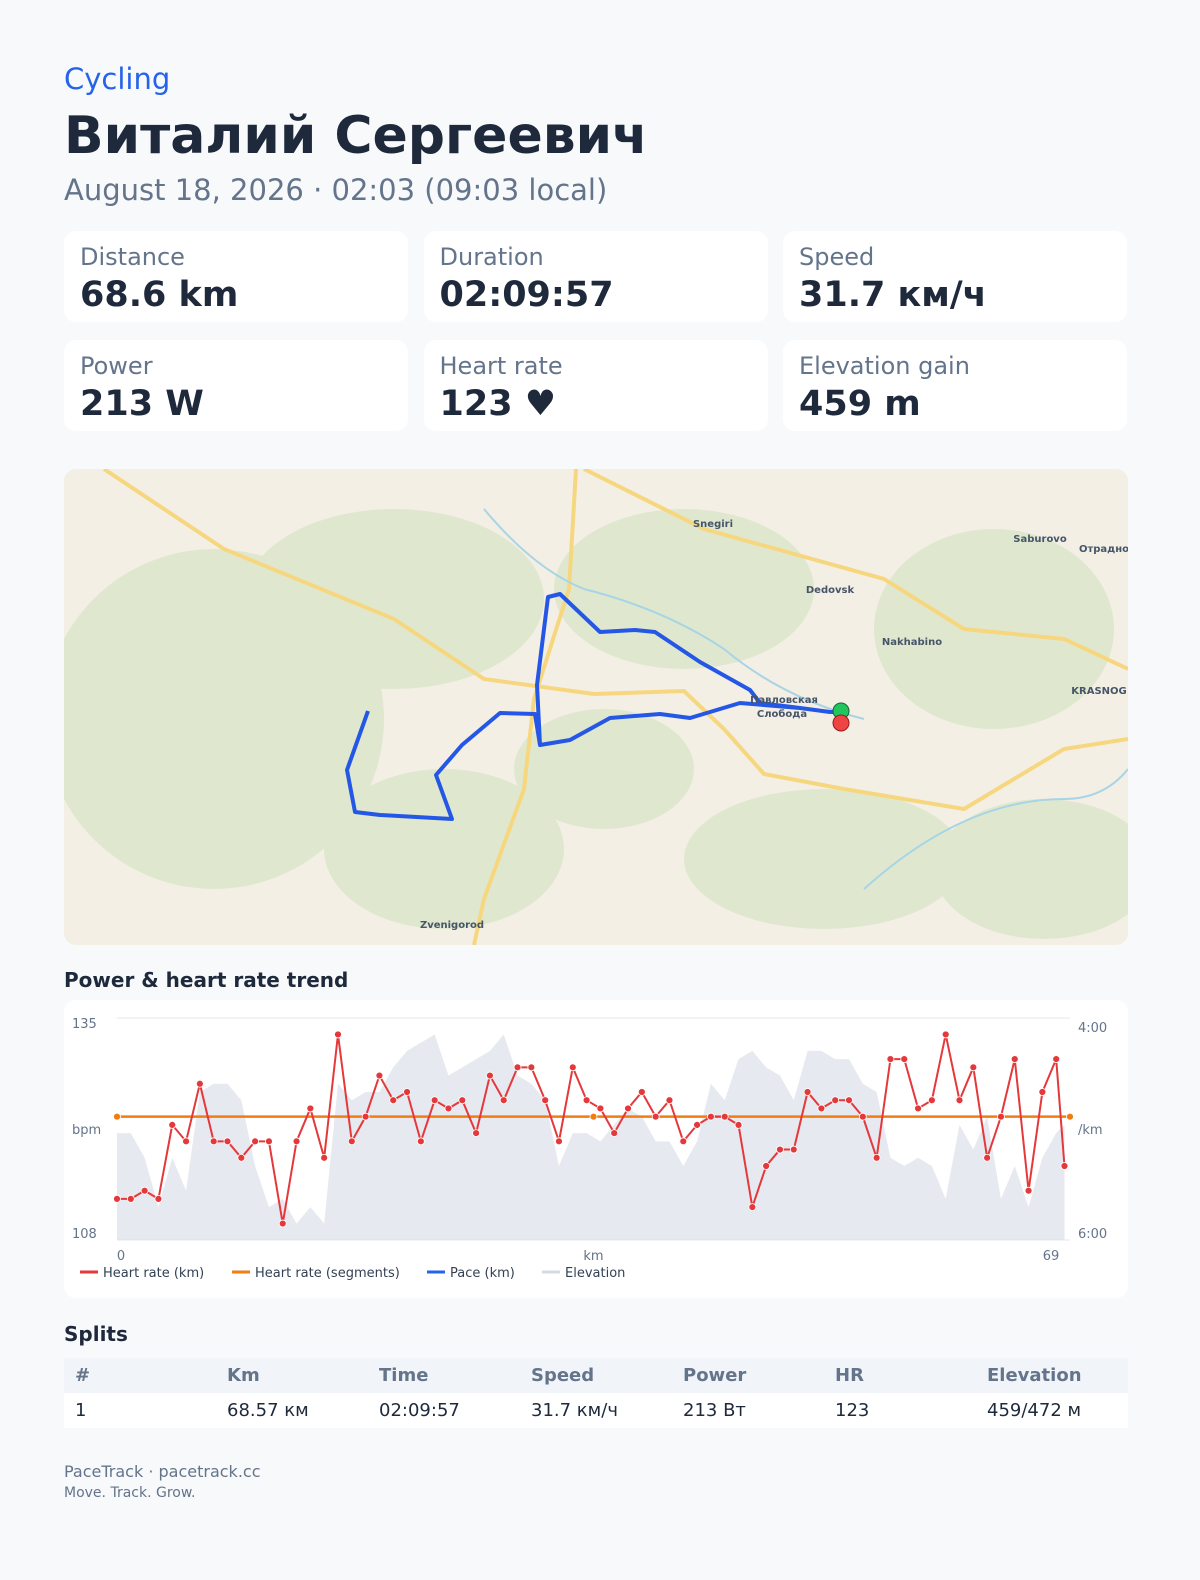 Image resolution: width=1200 pixels, height=1580 pixels. I want to click on elevation-area, so click(591, 1137).